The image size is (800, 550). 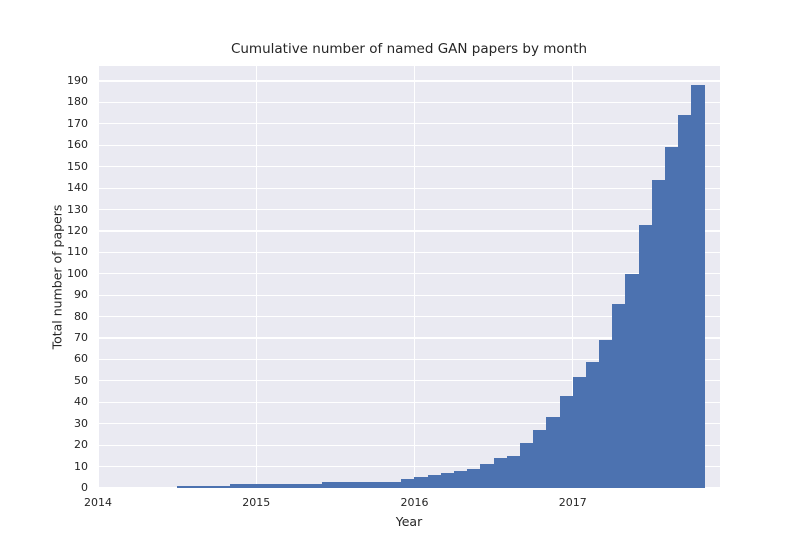 I want to click on y-tick-label: 140, so click(x=77, y=188).